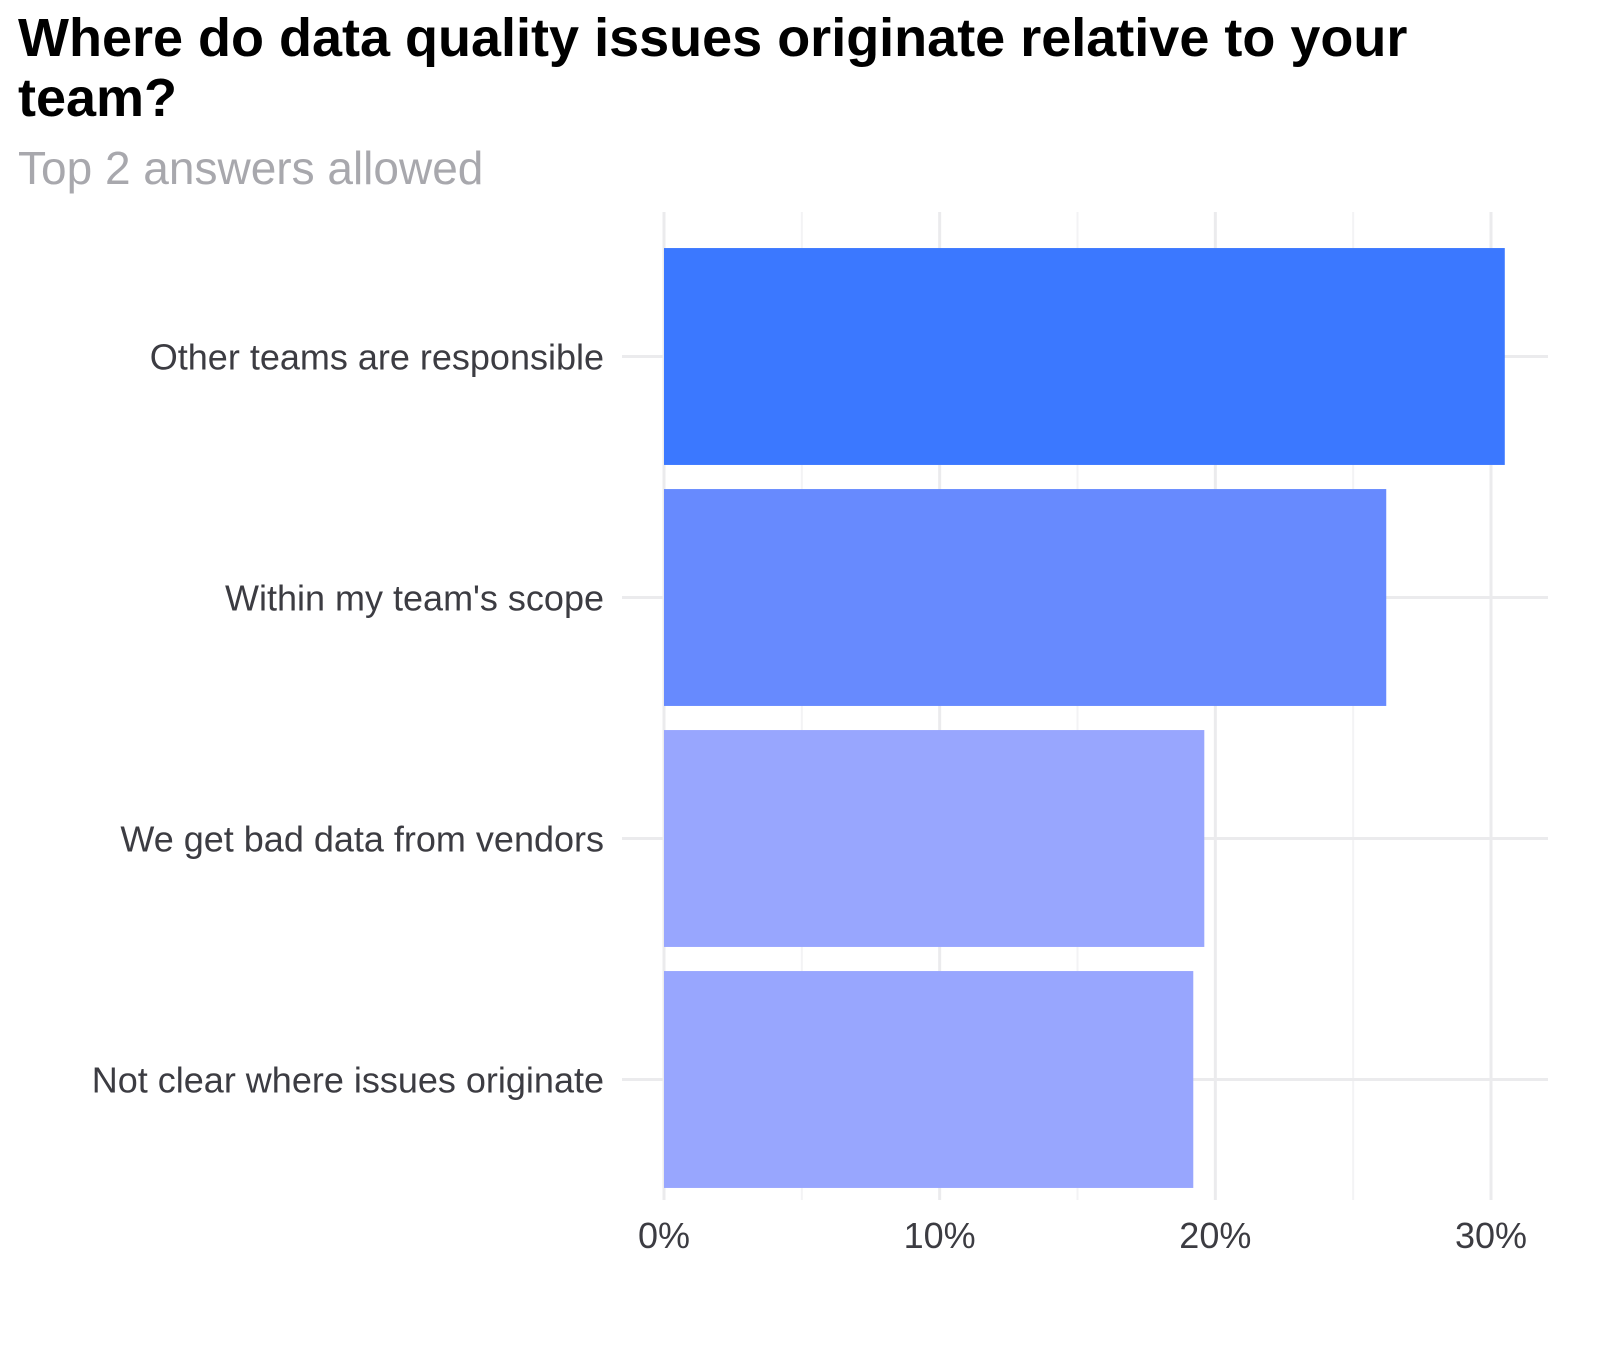 Image resolution: width=1600 pixels, height=1354 pixels. Describe the element at coordinates (664, 1235) in the screenshot. I see `x-tick-label: 0%` at that location.